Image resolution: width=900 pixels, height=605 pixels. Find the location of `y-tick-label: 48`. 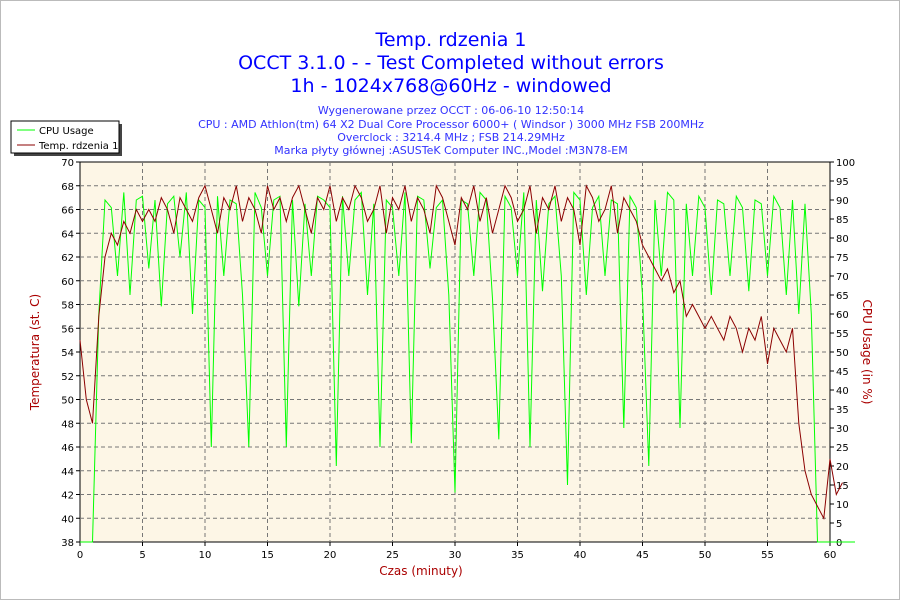

y-tick-label: 48 is located at coordinates (67, 424).